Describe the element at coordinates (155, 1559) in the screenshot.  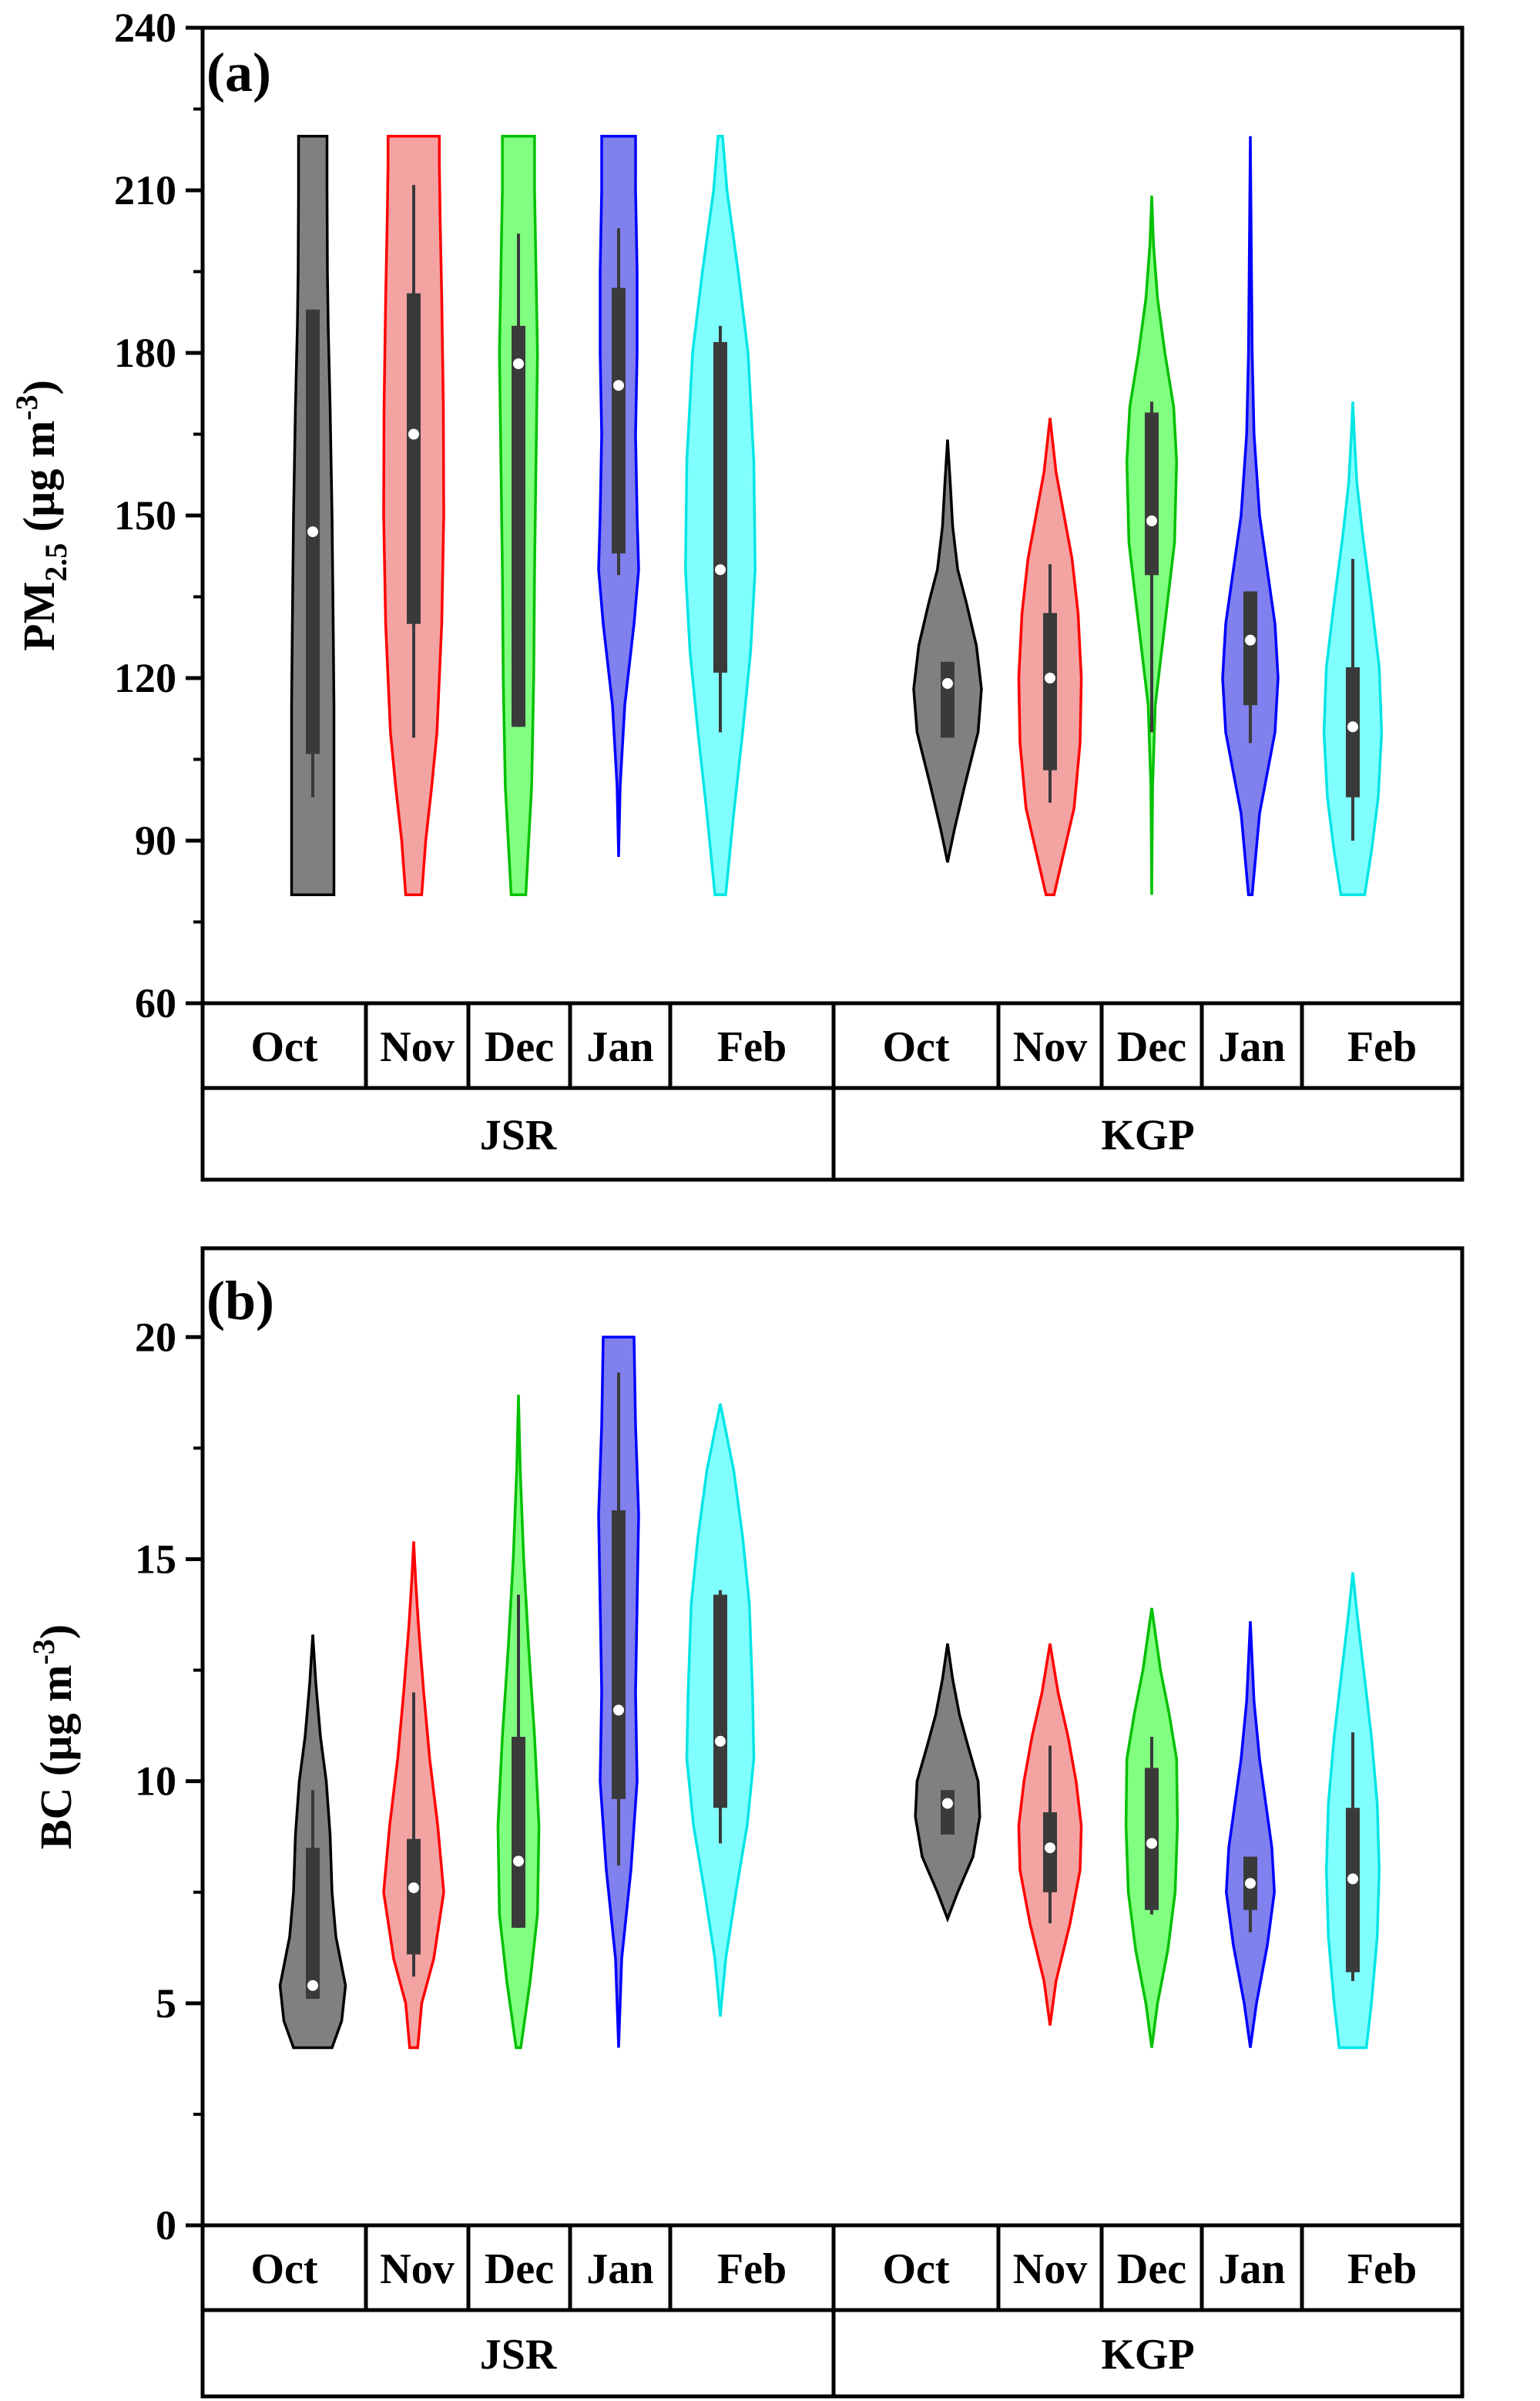
I see `y-tick-label: 15` at that location.